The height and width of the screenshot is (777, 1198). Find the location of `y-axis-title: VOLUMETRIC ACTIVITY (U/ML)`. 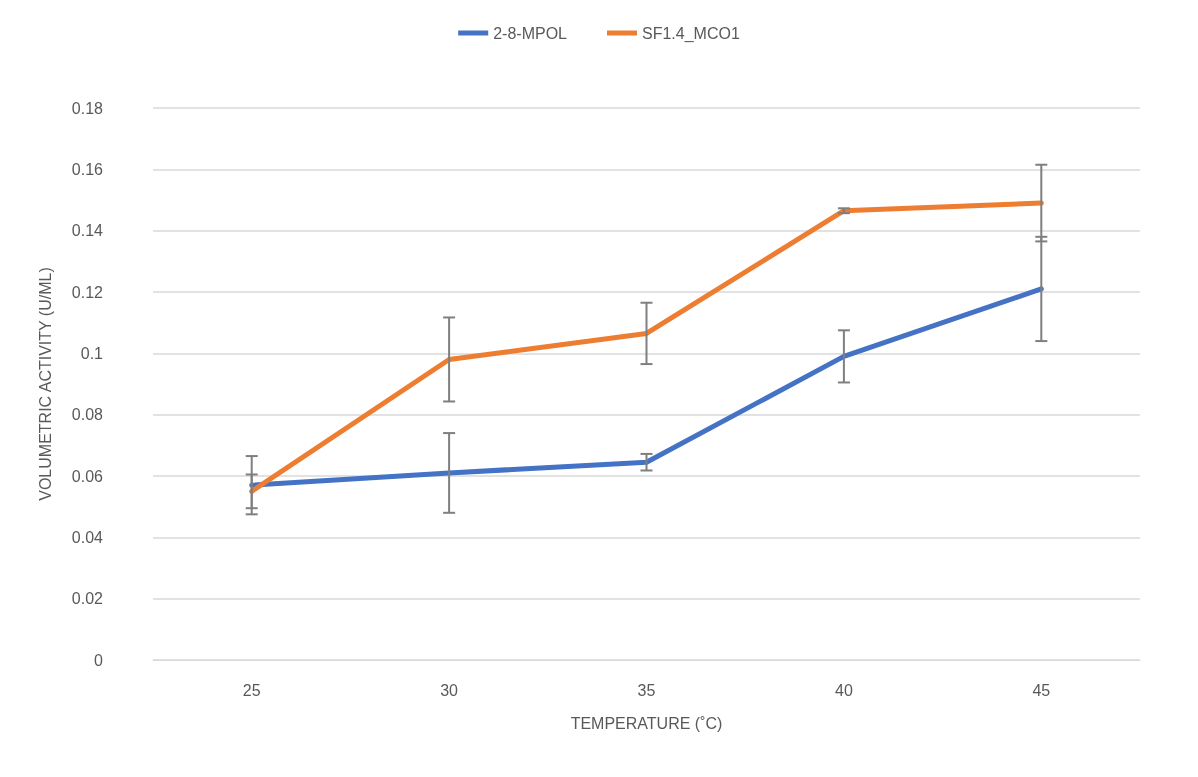

y-axis-title: VOLUMETRIC ACTIVITY (U/ML) is located at coordinates (45, 384).